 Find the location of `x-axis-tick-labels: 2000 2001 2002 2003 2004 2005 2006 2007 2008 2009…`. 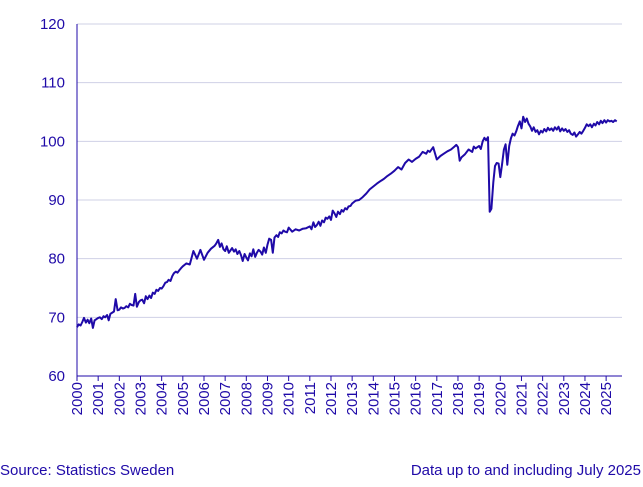

x-axis-tick-labels: 2000 2001 2002 2003 2004 2005 2006 2007 2008 2009… is located at coordinates (342, 398).